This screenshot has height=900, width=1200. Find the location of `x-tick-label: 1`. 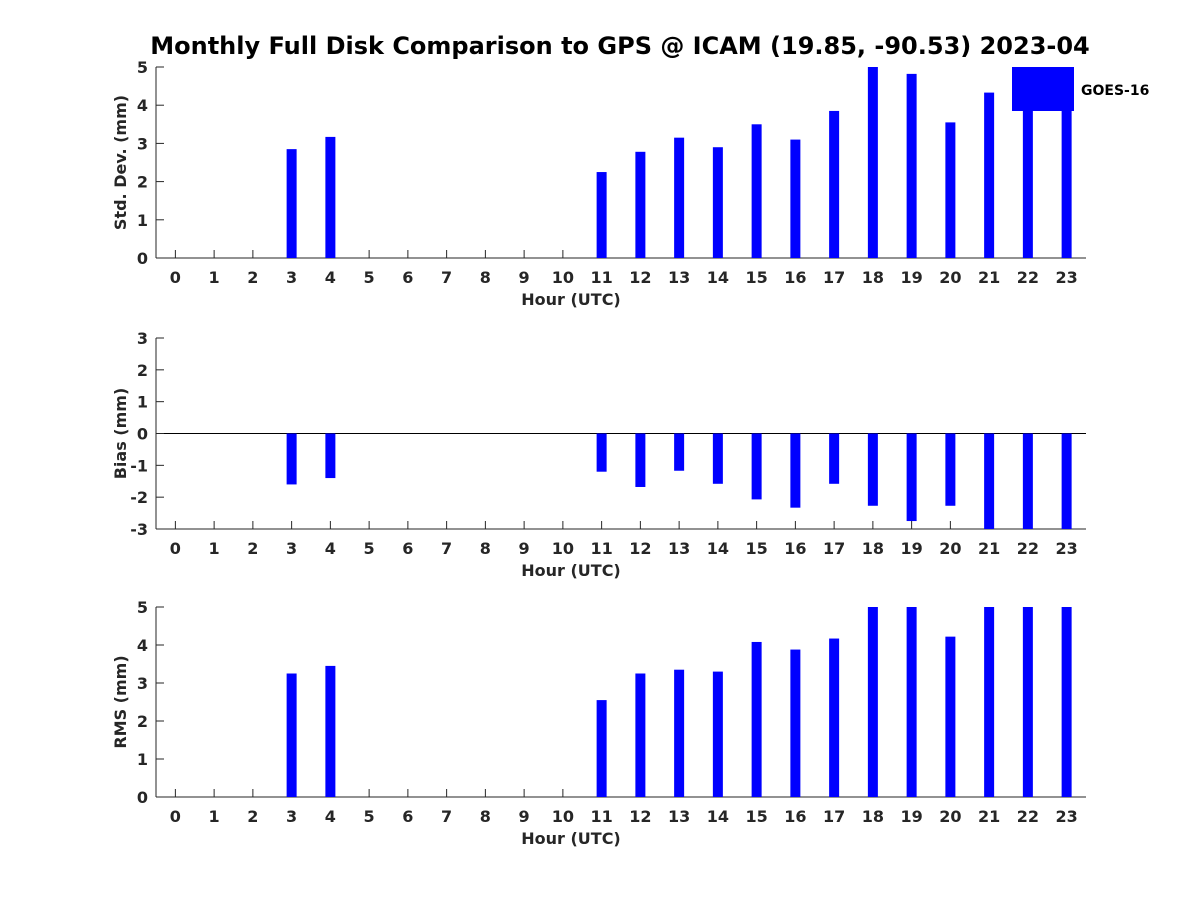

x-tick-label: 1 is located at coordinates (214, 816).